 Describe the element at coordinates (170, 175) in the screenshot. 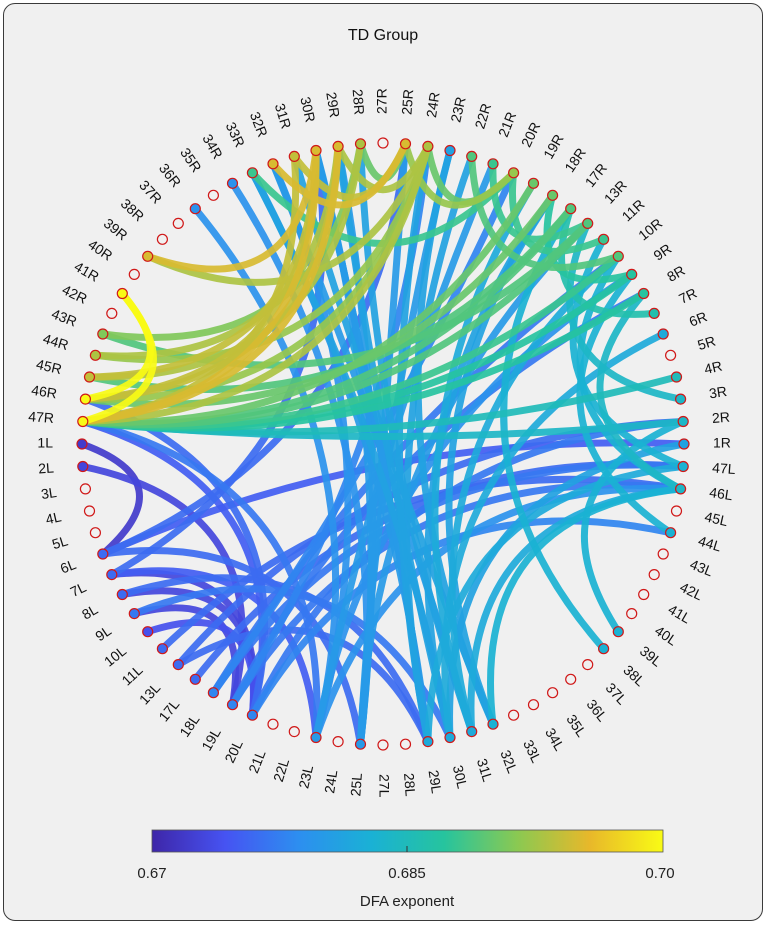

I see `node-label-36R: 36R` at that location.